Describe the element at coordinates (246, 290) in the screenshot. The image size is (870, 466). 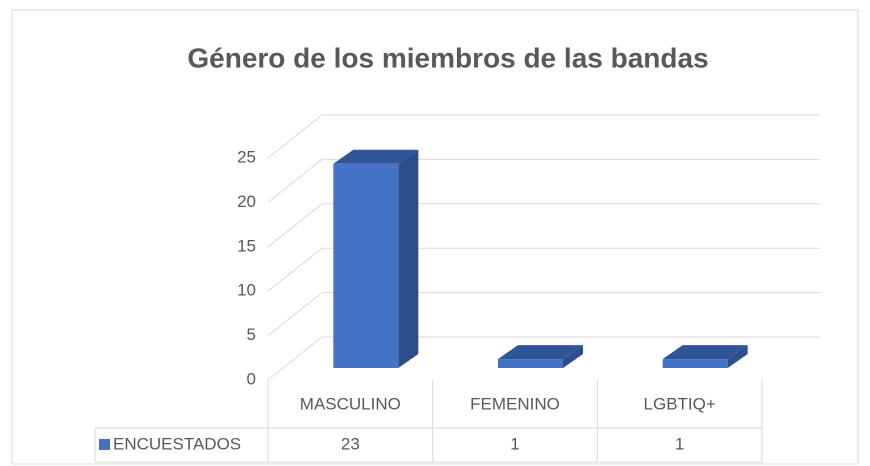
I see `y-tick-label: 10` at that location.